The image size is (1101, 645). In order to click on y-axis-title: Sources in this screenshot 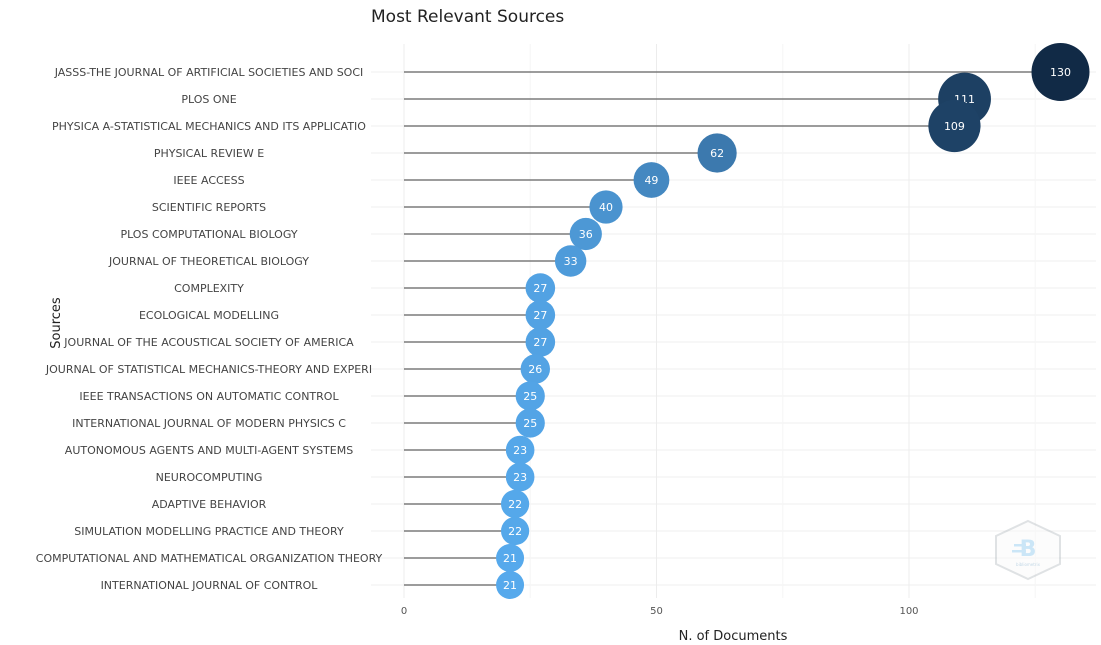, I will do `click(56, 323)`.